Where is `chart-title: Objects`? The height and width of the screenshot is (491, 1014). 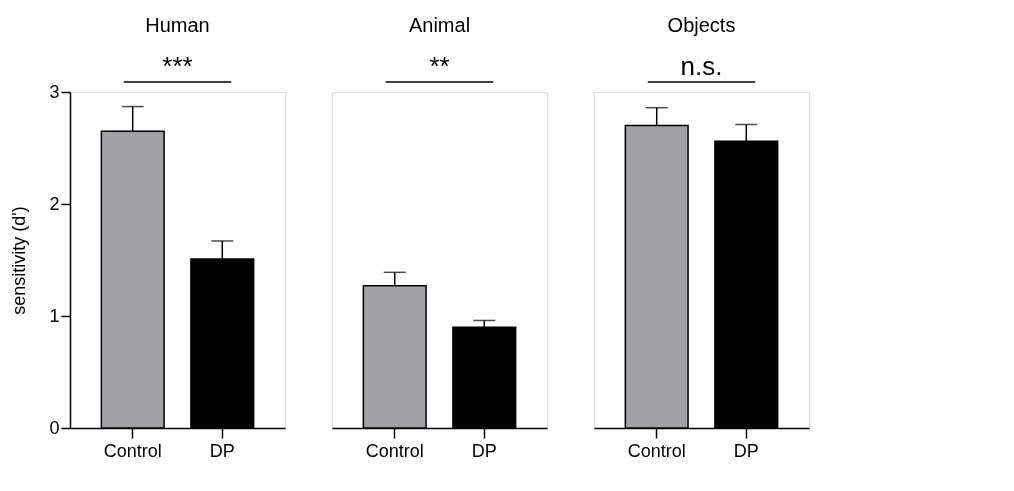 chart-title: Objects is located at coordinates (701, 25).